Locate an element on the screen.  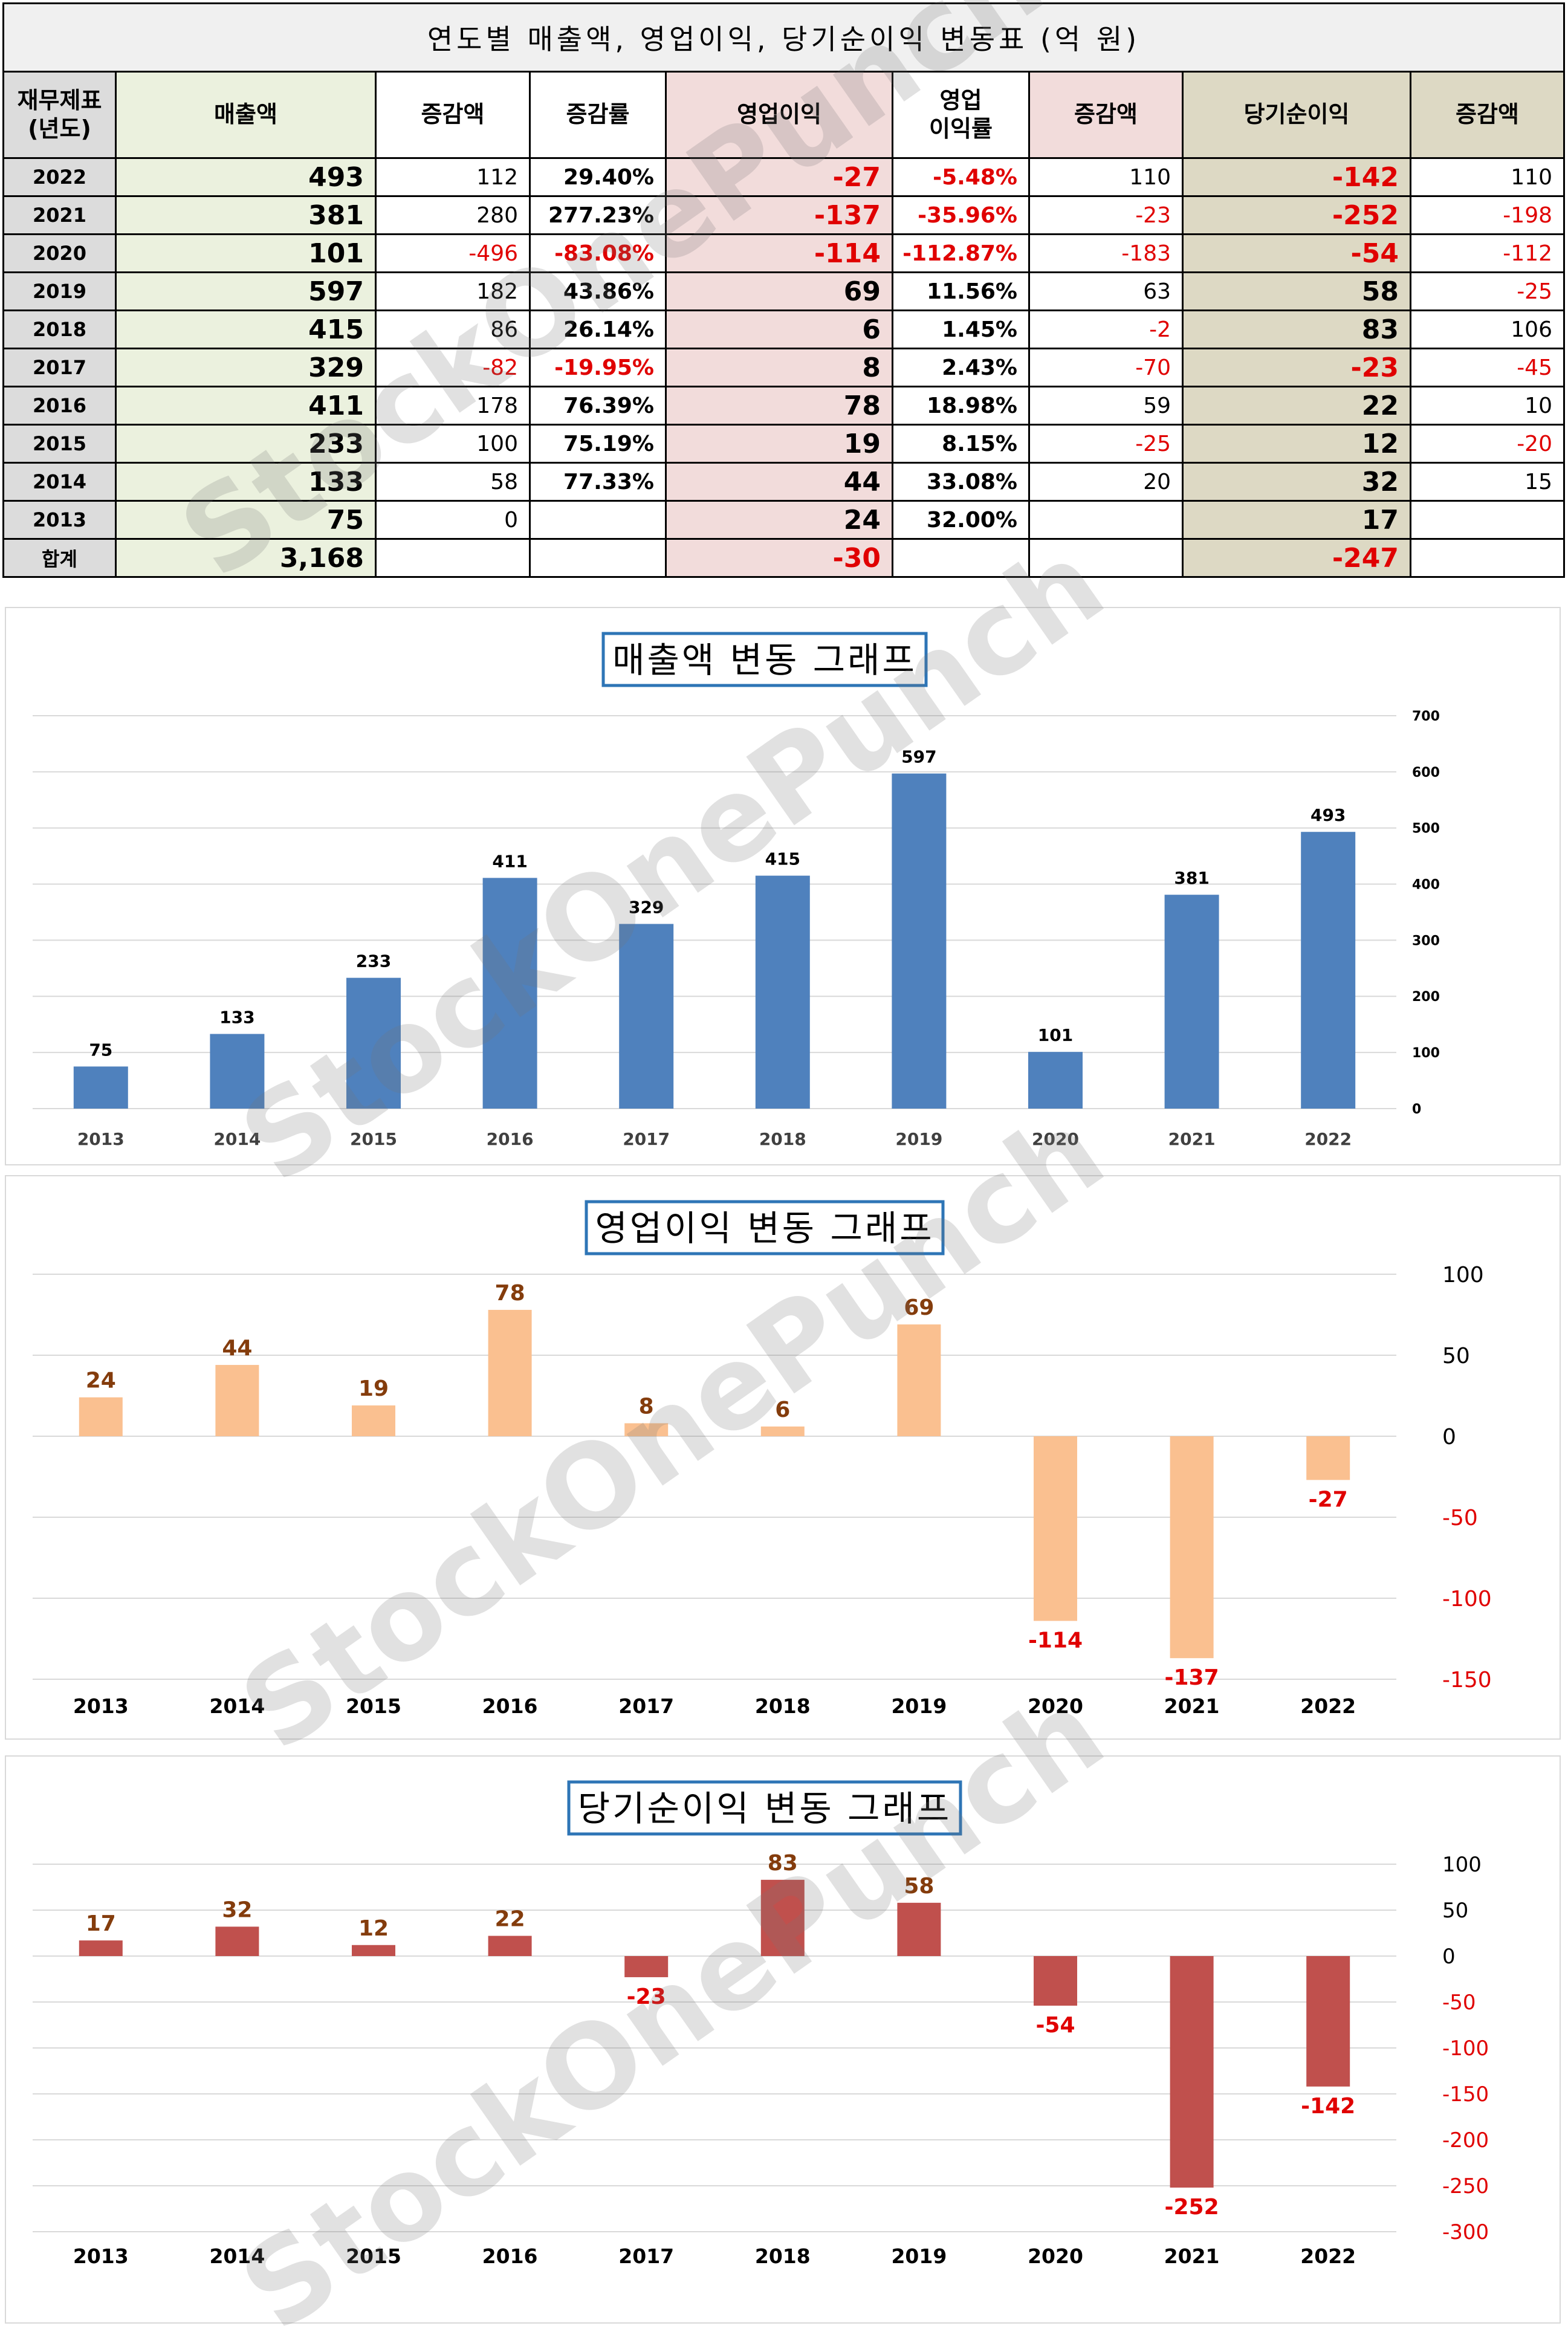
header-revenue-change: 증감액 is located at coordinates (453, 115).